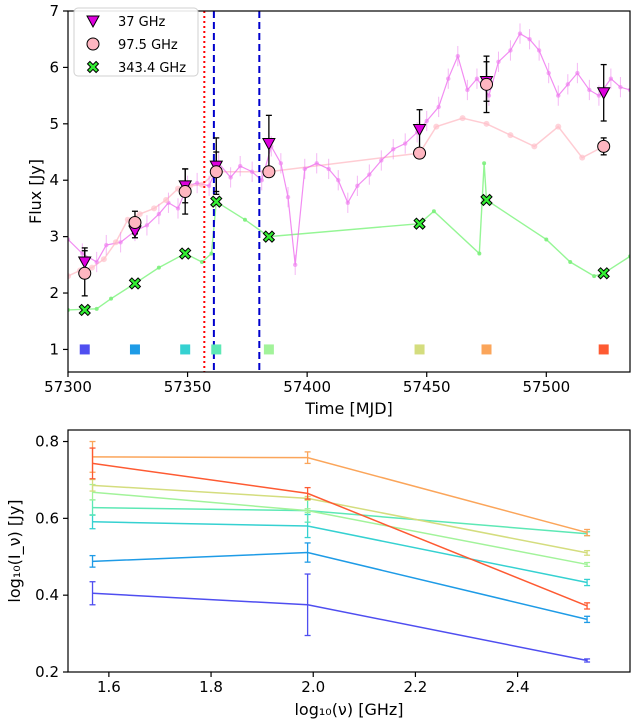 The image size is (631, 724). What do you see at coordinates (211, 687) in the screenshot?
I see `bottom-x-tick-label: 1.8` at bounding box center [211, 687].